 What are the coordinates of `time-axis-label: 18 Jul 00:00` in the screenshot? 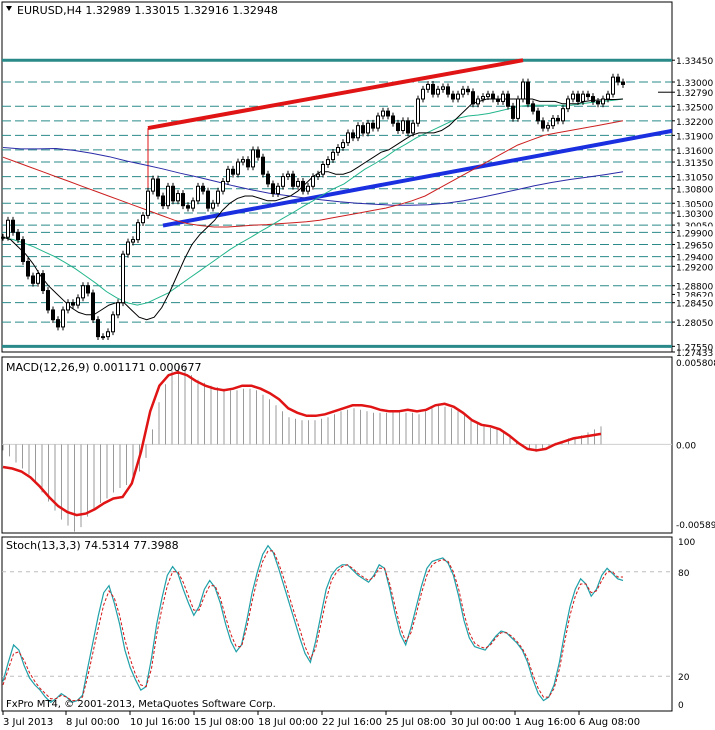 It's located at (288, 722).